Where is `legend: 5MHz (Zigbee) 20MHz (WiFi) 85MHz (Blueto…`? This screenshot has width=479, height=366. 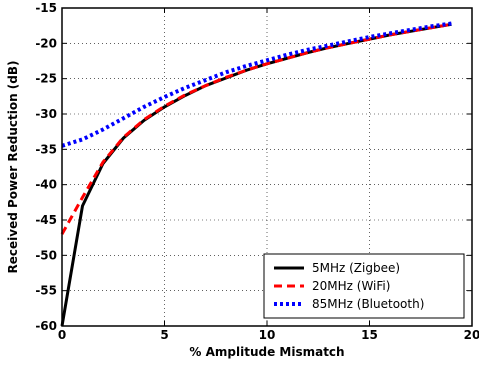
legend: 5MHz (Zigbee) 20MHz (WiFi) 85MHz (Blueto… is located at coordinates (364, 286).